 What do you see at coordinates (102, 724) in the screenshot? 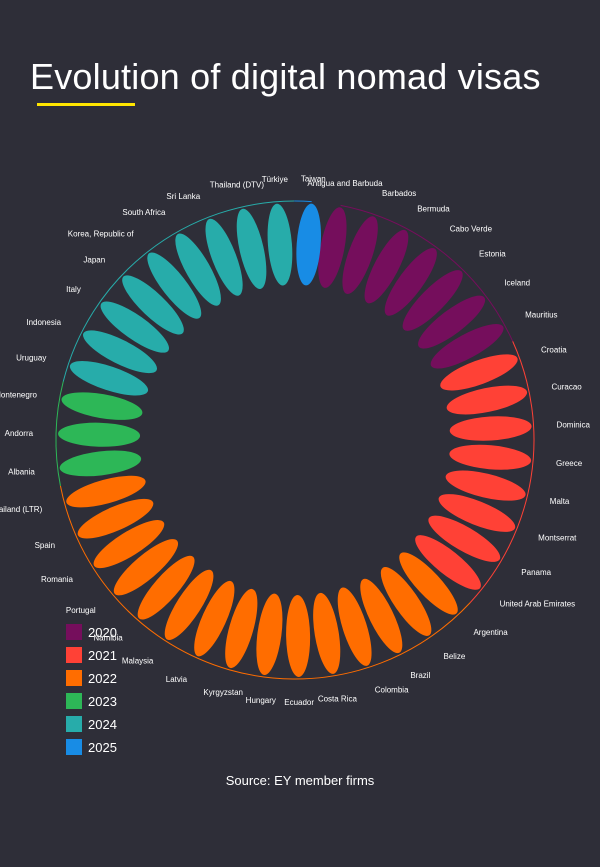
I see `legend-label-2024: 2024` at bounding box center [102, 724].